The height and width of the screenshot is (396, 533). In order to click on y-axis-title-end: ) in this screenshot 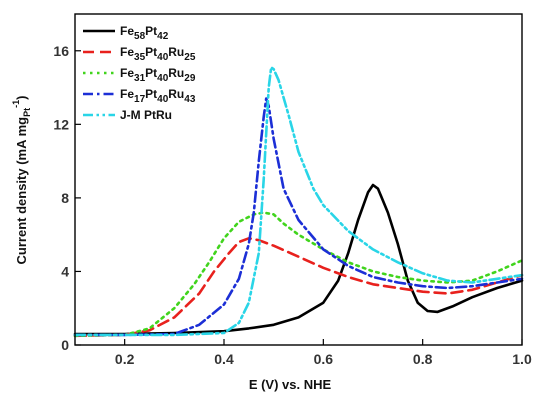, I will do `click(21, 98)`.